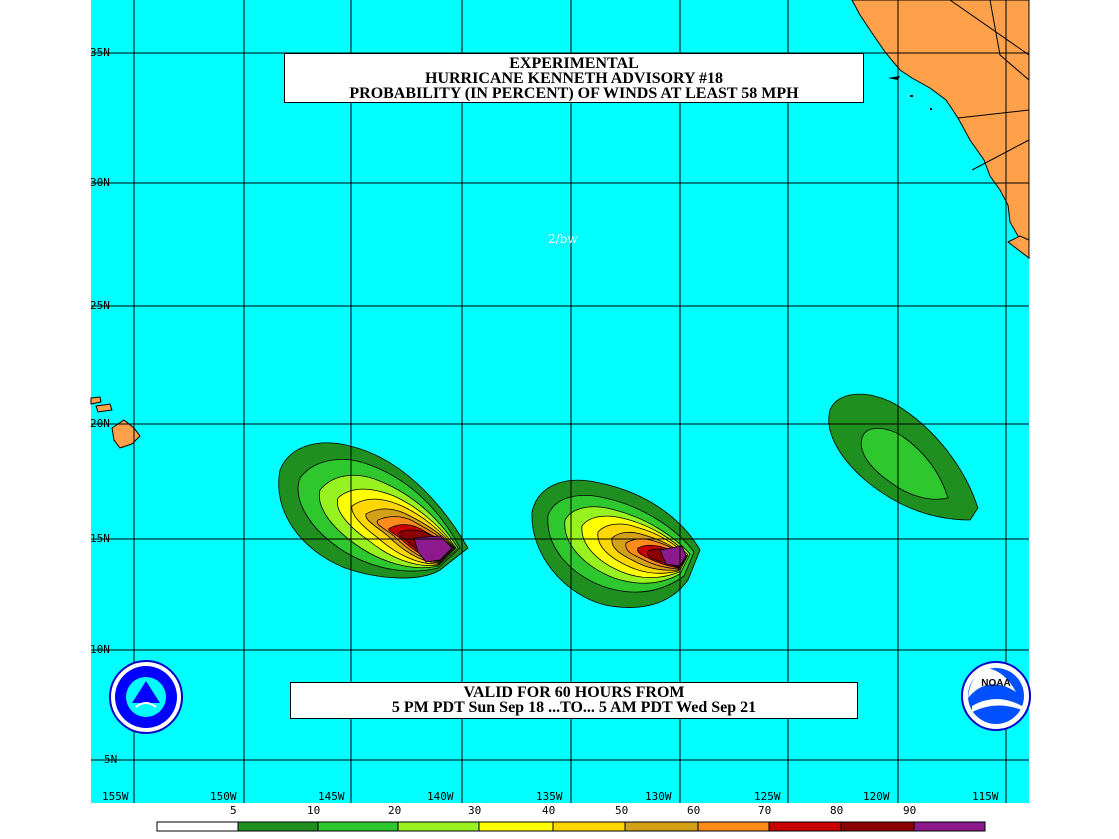  I want to click on lon-label: 140W, so click(440, 796).